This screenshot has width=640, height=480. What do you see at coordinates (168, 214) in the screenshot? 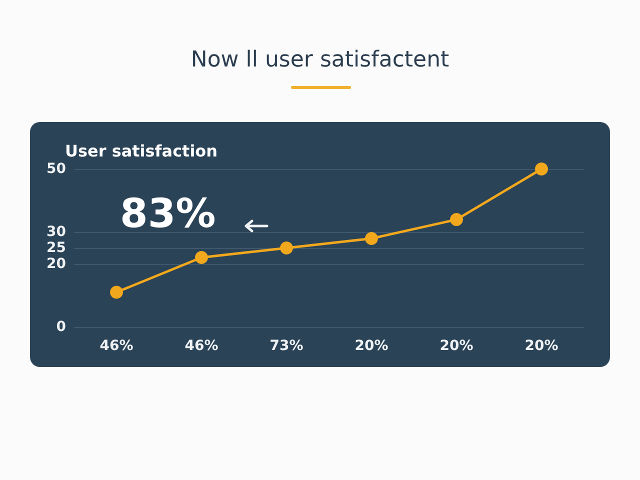
I see `annotation: 83%` at bounding box center [168, 214].